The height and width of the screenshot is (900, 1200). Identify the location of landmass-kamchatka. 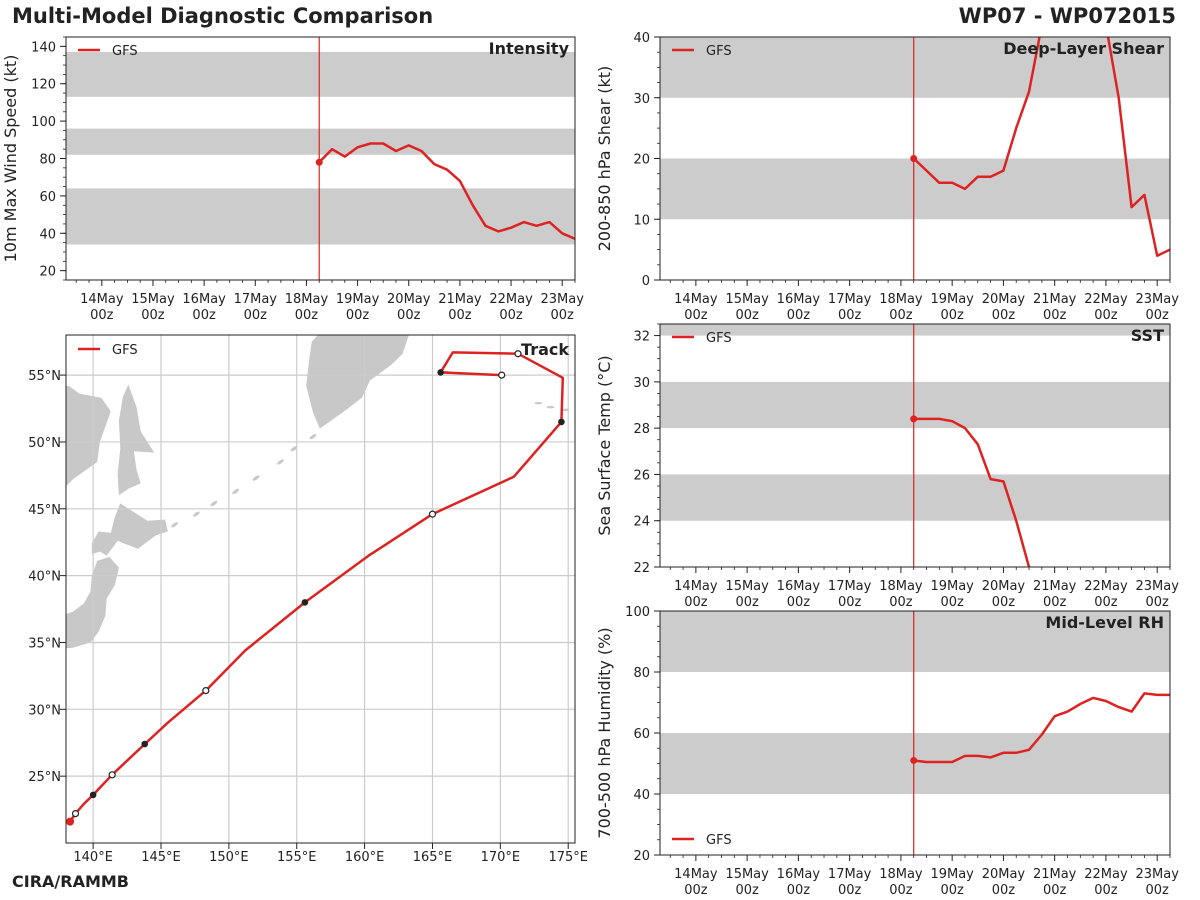
(358, 382).